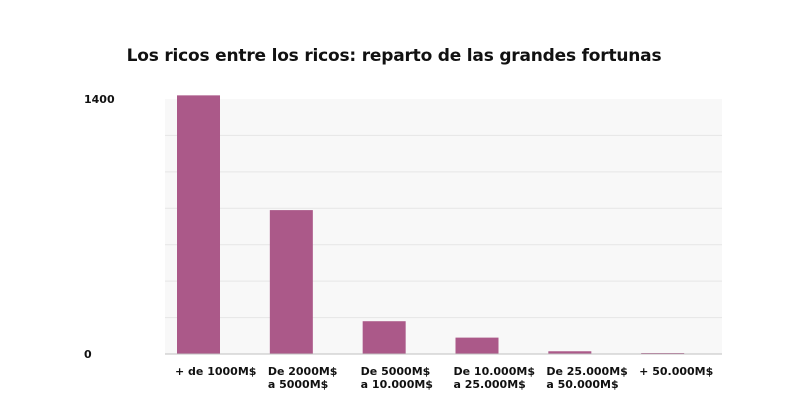 The image size is (788, 410). What do you see at coordinates (397, 384) in the screenshot?
I see `x-tick-label-line: a 10.000M$` at bounding box center [397, 384].